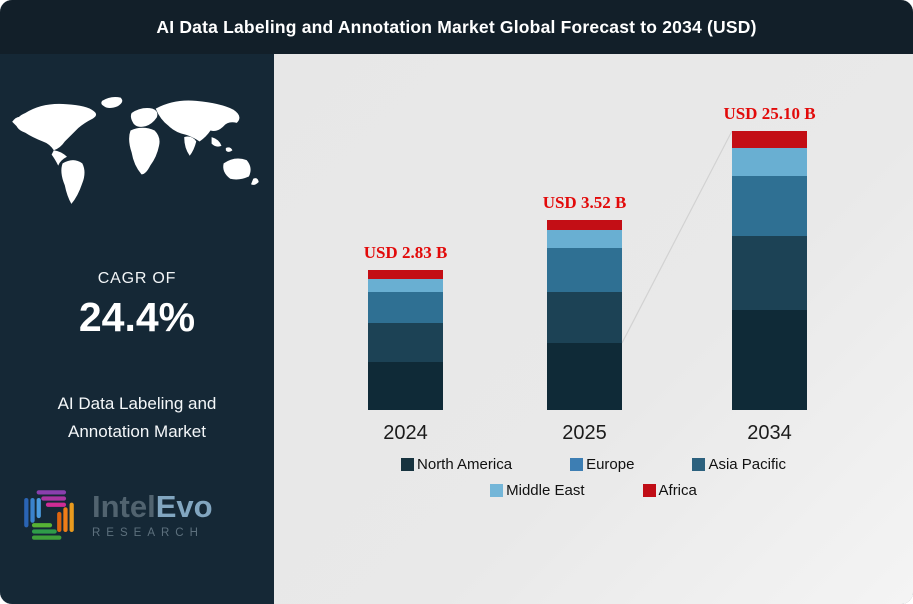  I want to click on legend-swatch-asia-pacific, so click(699, 464).